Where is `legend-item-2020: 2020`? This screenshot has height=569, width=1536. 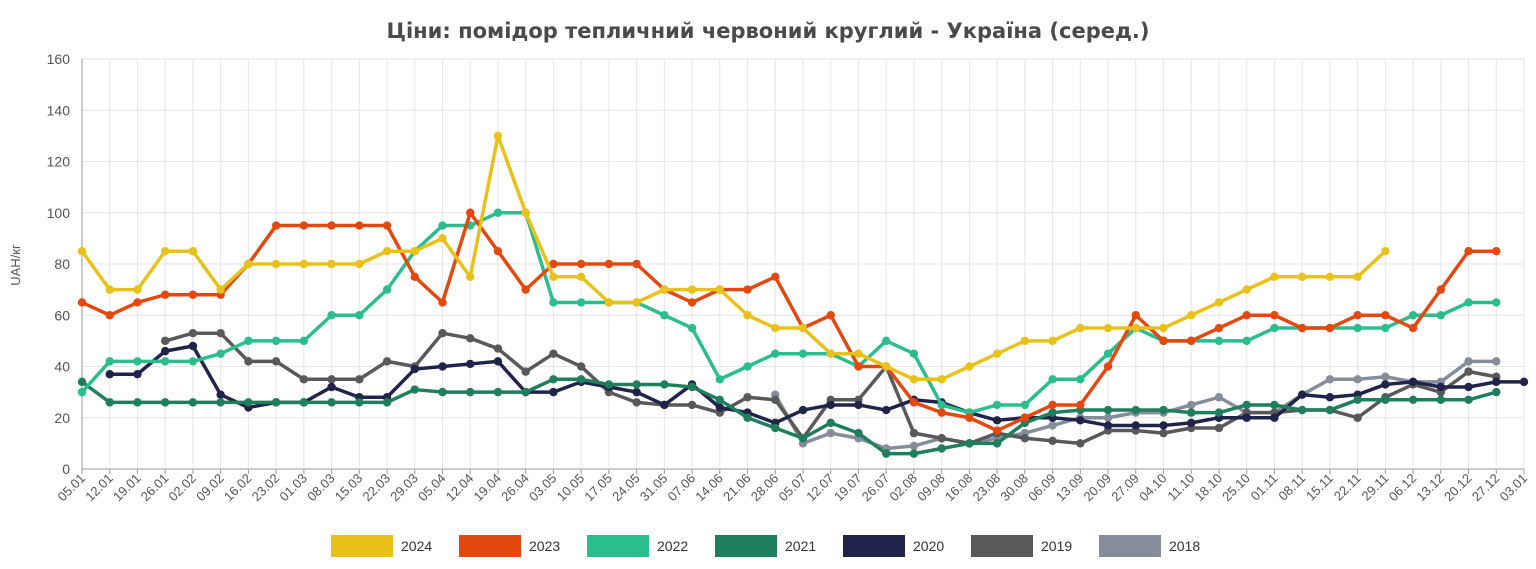
legend-item-2020: 2020 is located at coordinates (893, 546).